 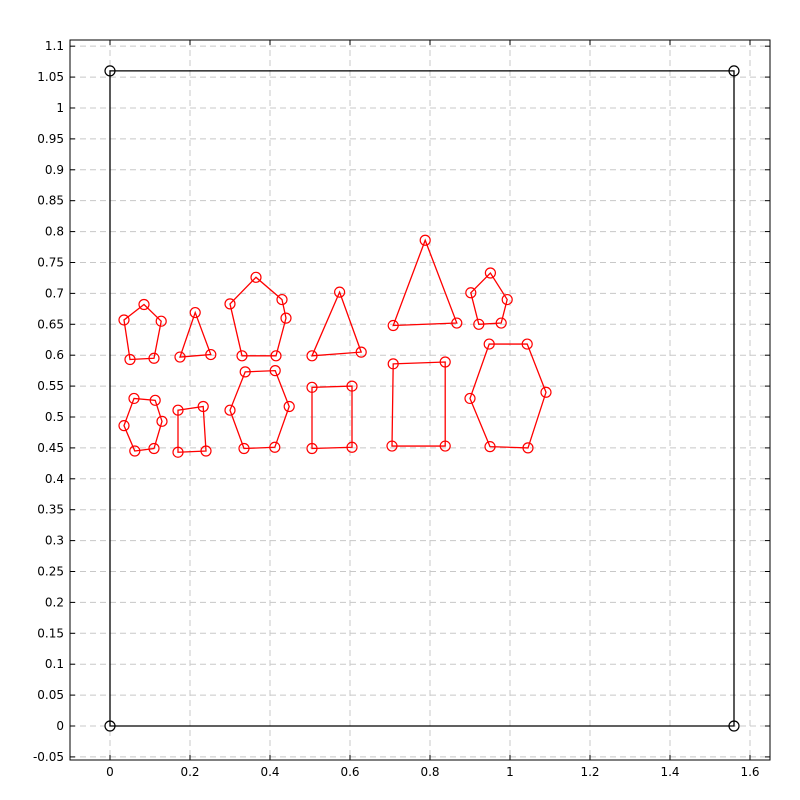 I want to click on y-tick-label: 0.7, so click(x=54, y=293).